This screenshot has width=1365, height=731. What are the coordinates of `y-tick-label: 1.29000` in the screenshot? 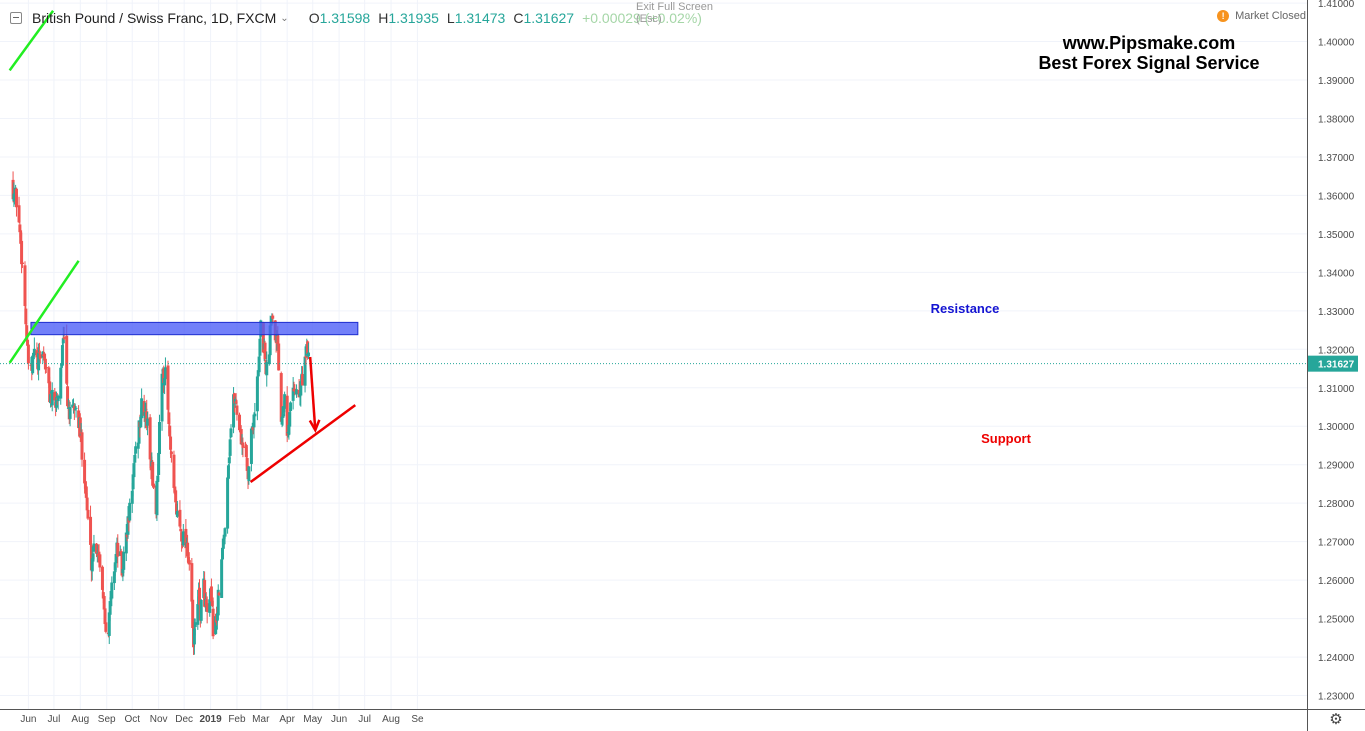 It's located at (1336, 466).